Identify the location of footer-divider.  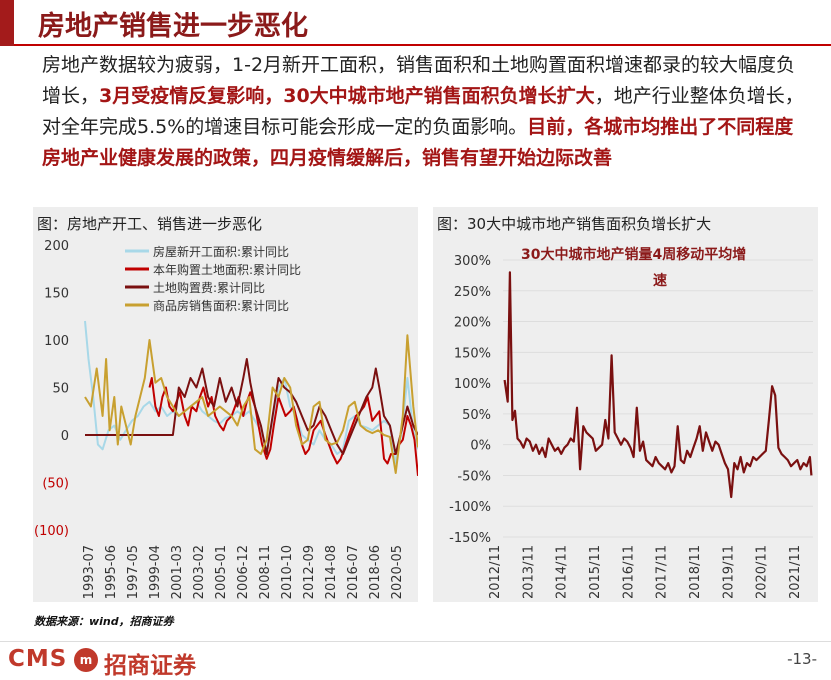
(415, 641).